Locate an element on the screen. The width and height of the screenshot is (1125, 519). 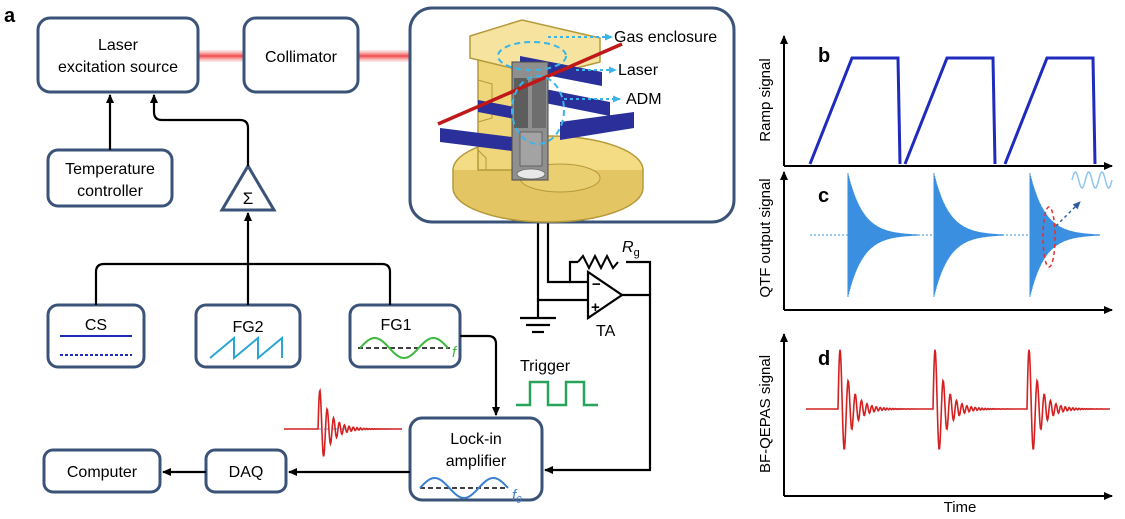
panel-label-d: d is located at coordinates (824, 359).